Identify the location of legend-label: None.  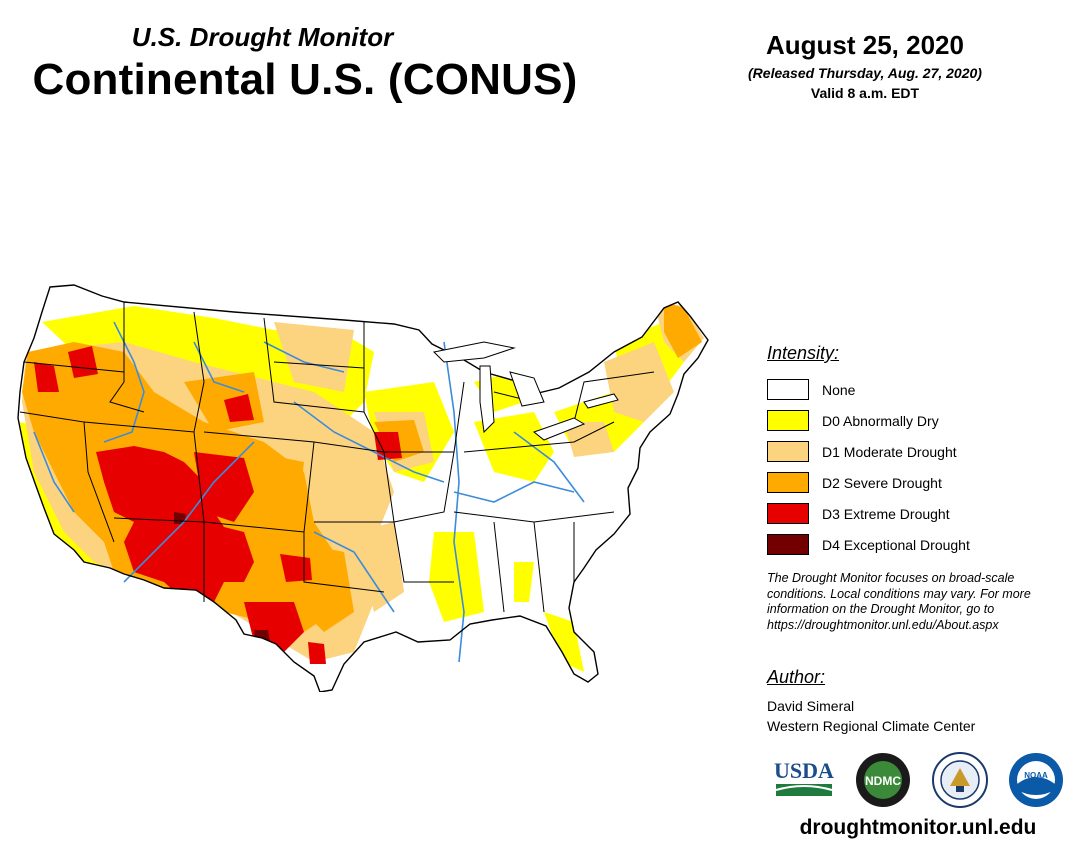
(839, 389).